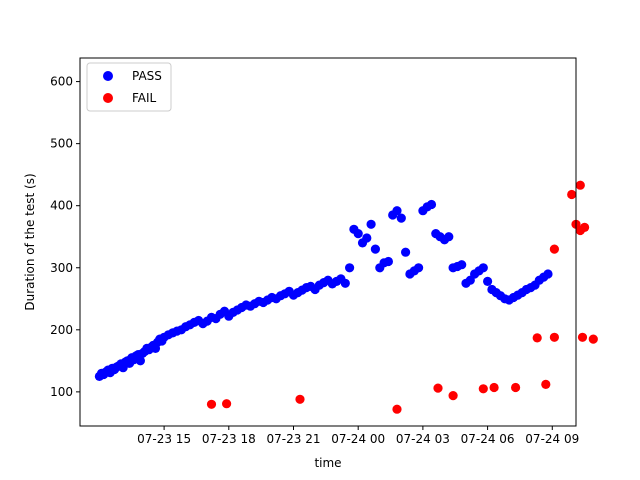  Describe the element at coordinates (147, 76) in the screenshot. I see `legend-label-pass: PASS` at that location.